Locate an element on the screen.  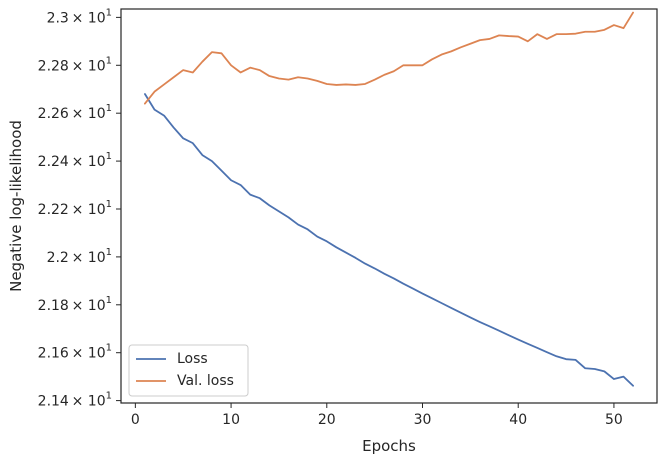
x-tick-label: 20 is located at coordinates (327, 420).